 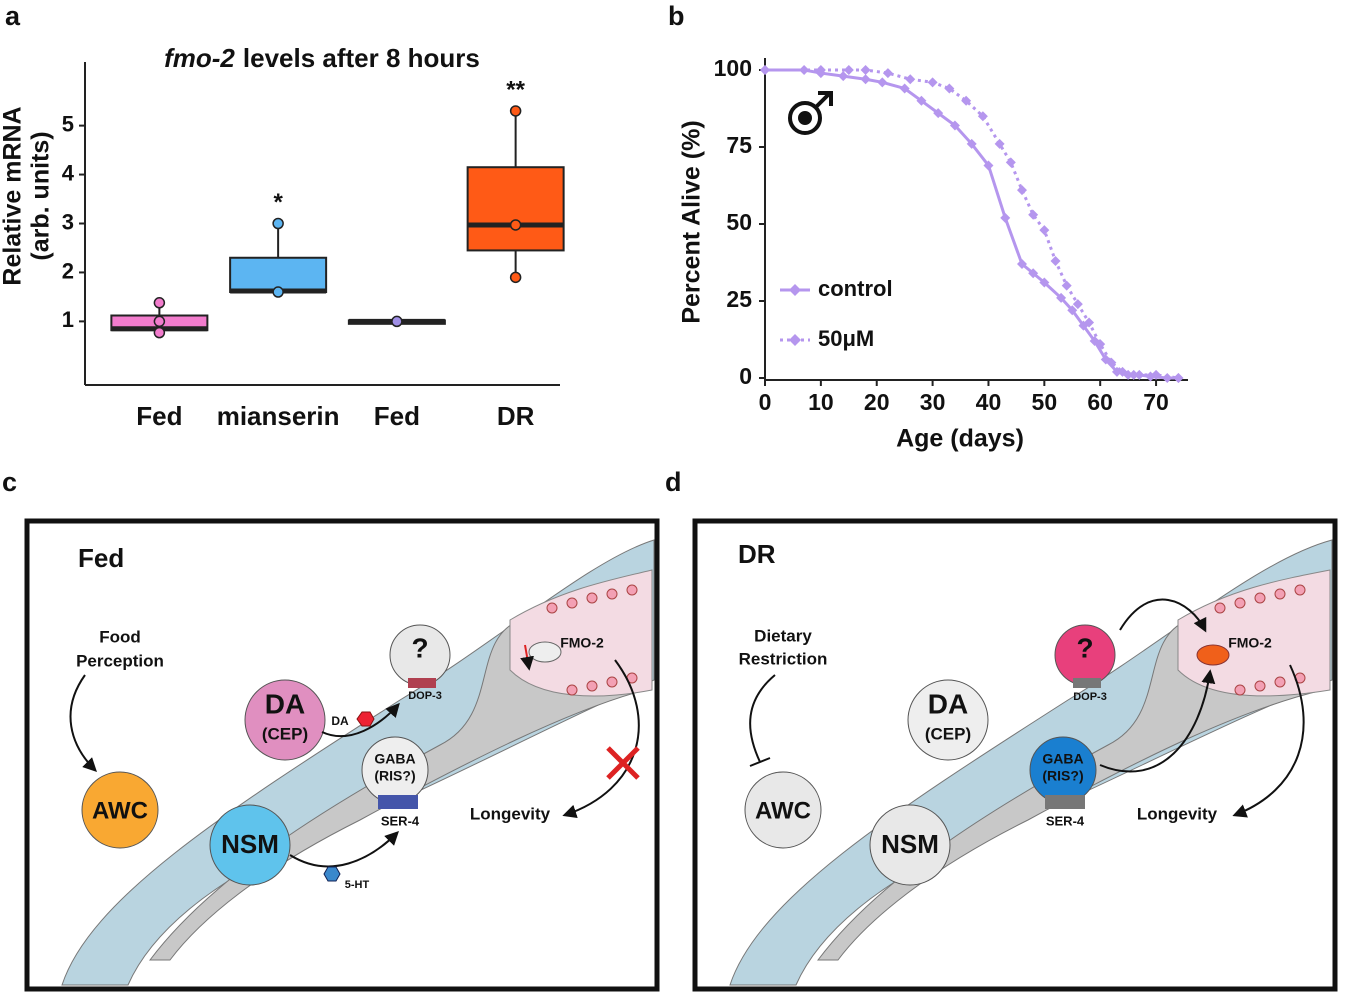 What do you see at coordinates (68, 319) in the screenshot?
I see `y-tick-label: 1` at bounding box center [68, 319].